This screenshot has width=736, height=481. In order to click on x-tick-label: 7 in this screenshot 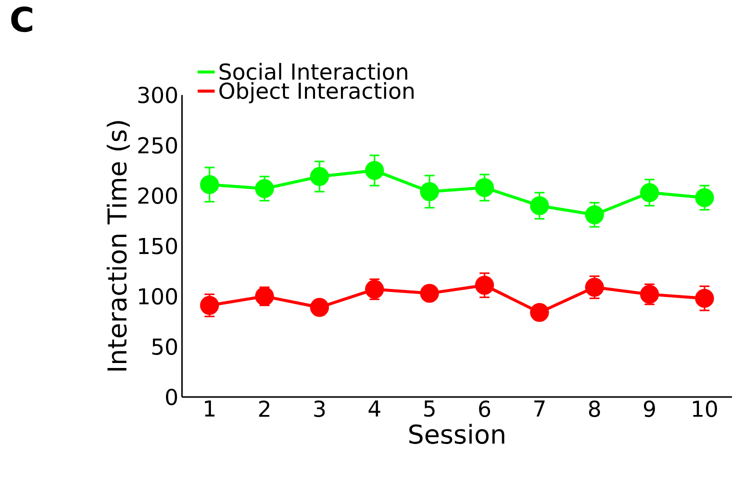, I will do `click(539, 408)`.